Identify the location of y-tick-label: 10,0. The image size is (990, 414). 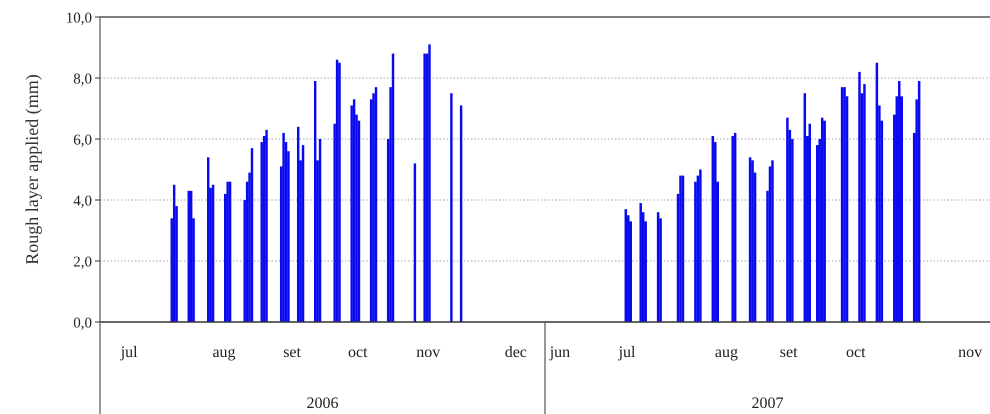
(79, 18).